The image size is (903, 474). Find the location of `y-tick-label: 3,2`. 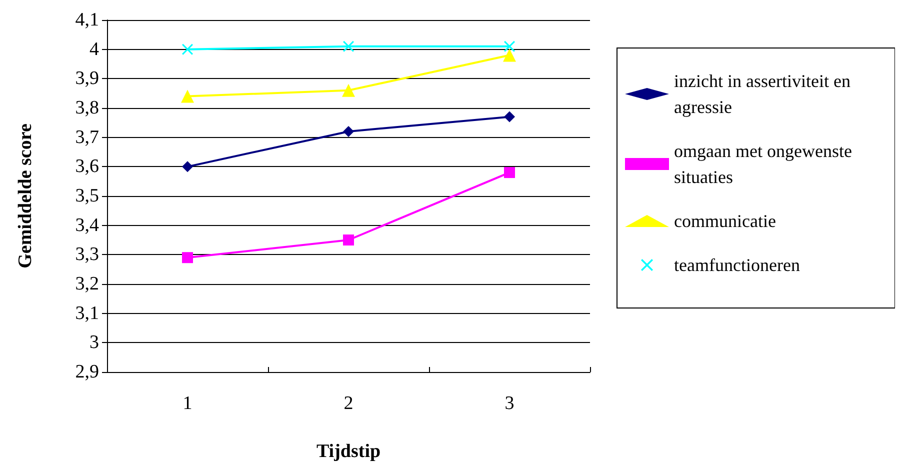

y-tick-label: 3,2 is located at coordinates (87, 284).